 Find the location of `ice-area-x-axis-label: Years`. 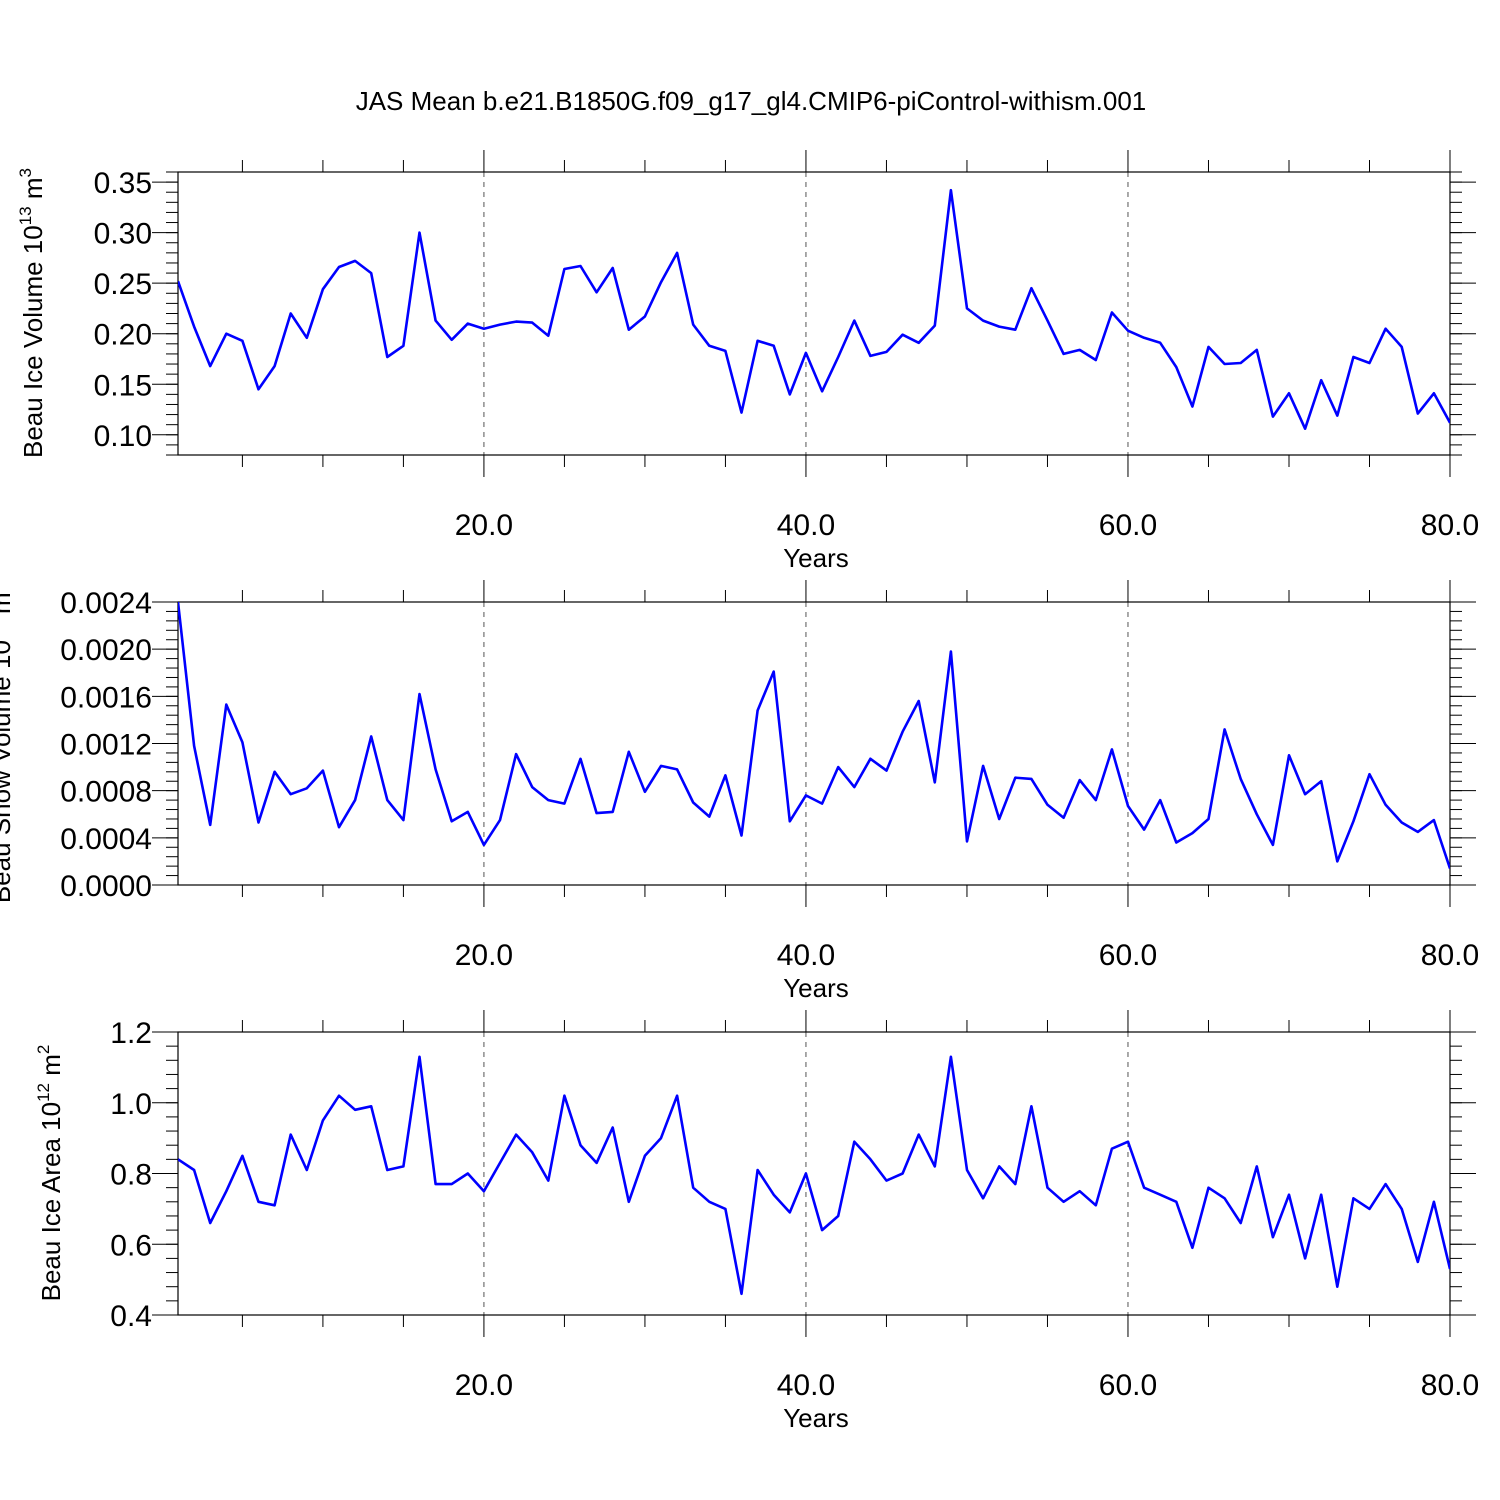

ice-area-x-axis-label: Years is located at coordinates (816, 1418).